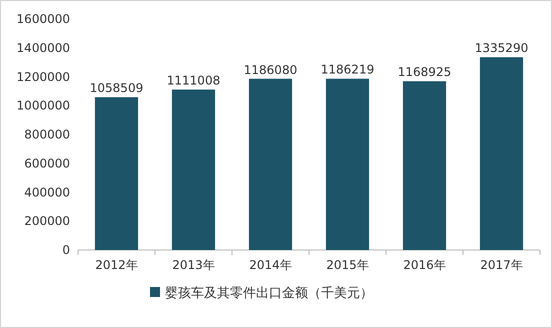 The height and width of the screenshot is (328, 552). Describe the element at coordinates (47, 163) in the screenshot. I see `y-tick-label: 600000` at that location.